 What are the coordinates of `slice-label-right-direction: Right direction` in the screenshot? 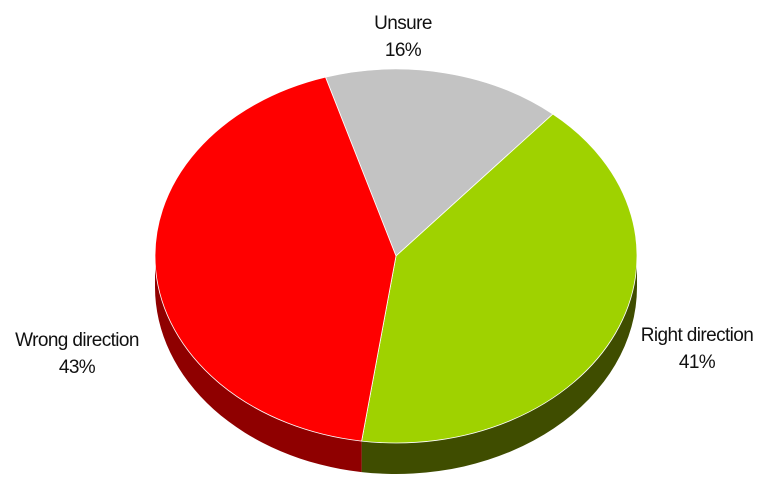 It's located at (697, 335).